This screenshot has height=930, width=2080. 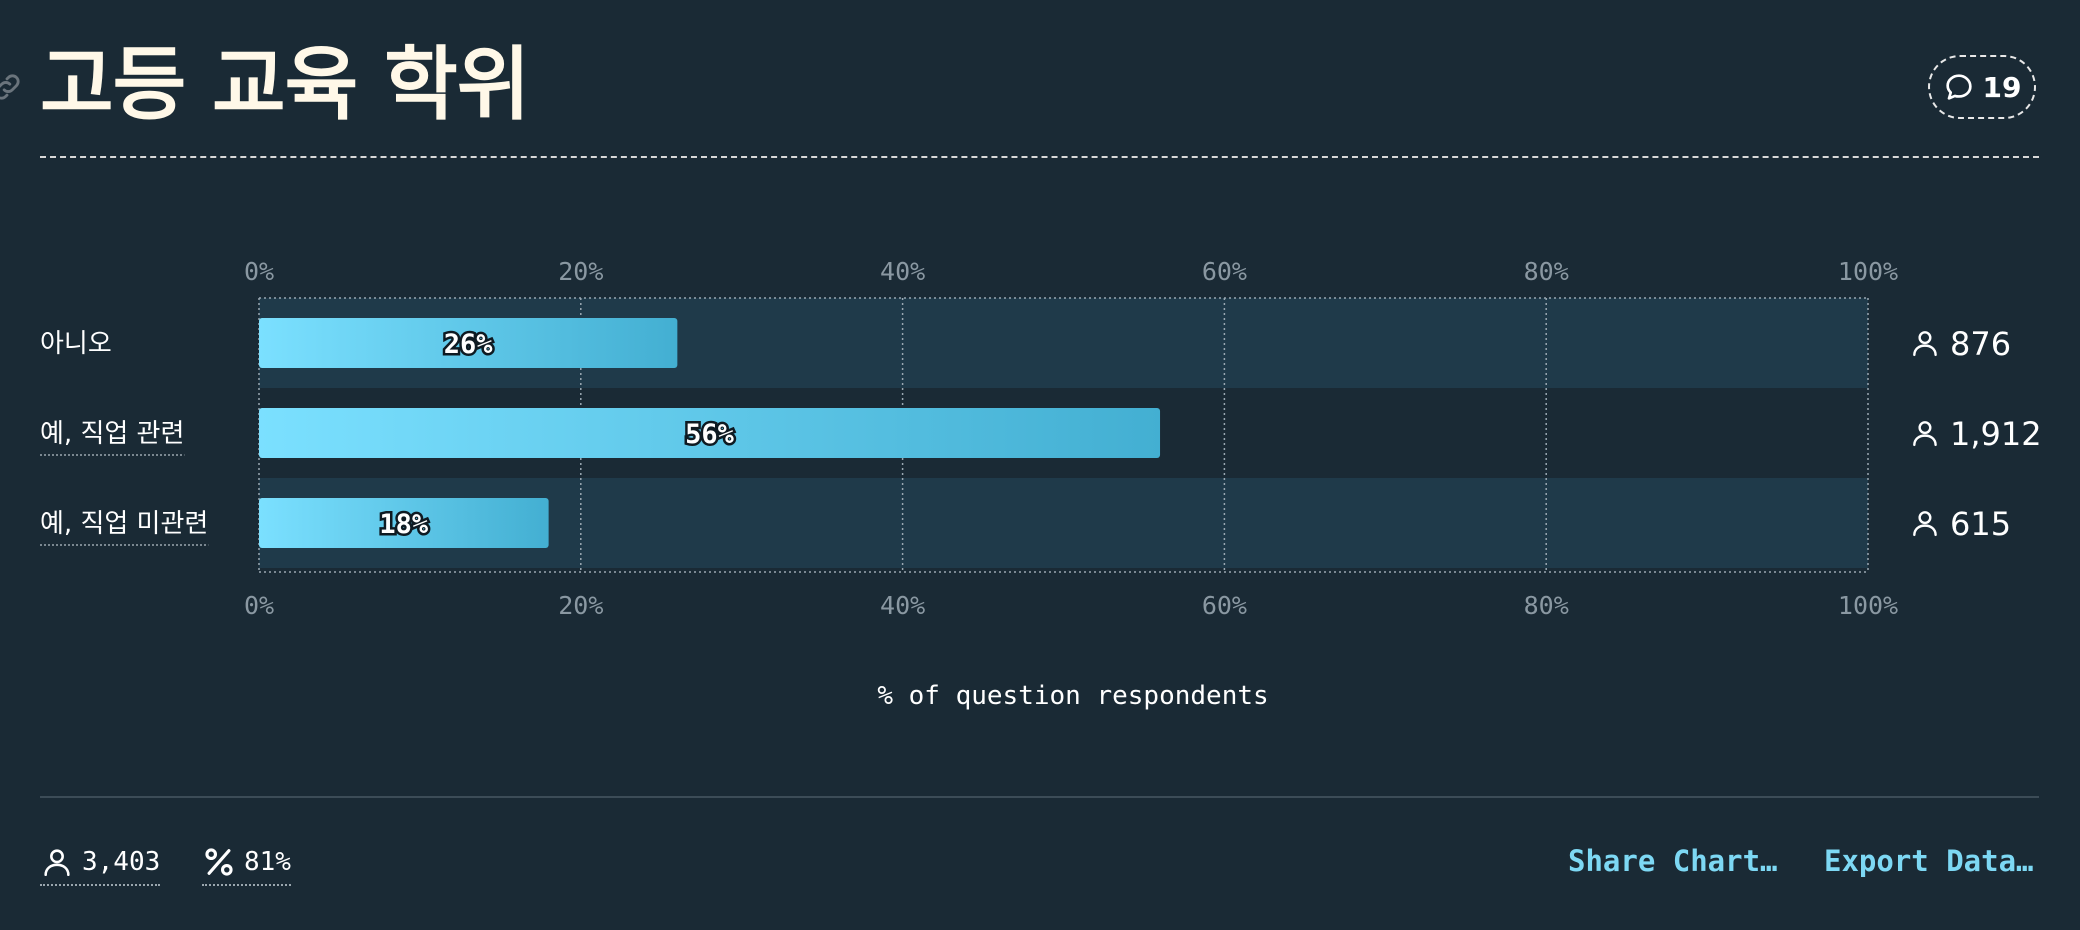 What do you see at coordinates (112, 434) in the screenshot?
I see `category-label: 예, 직업 관련` at bounding box center [112, 434].